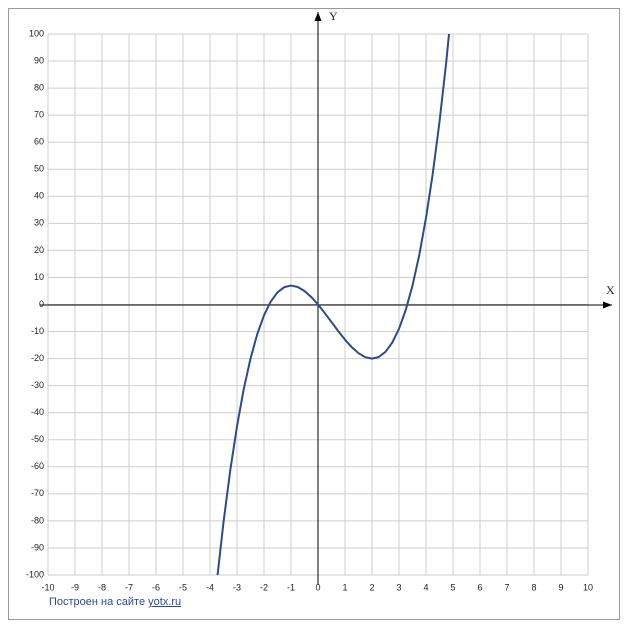 The height and width of the screenshot is (635, 627). Describe the element at coordinates (452, 587) in the screenshot. I see `x-tick-label: 5` at that location.